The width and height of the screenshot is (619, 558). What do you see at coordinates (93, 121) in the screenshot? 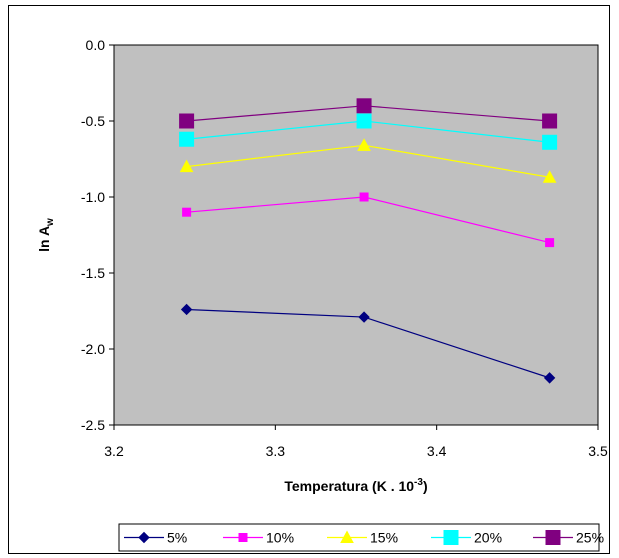
I see `y-tick-label: -0.5` at bounding box center [93, 121].